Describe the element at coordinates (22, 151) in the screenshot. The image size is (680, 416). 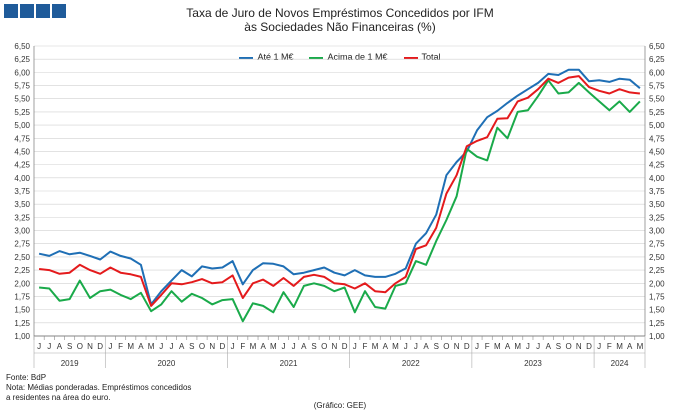
I see `y-tick-label-left: 4,50` at that location.